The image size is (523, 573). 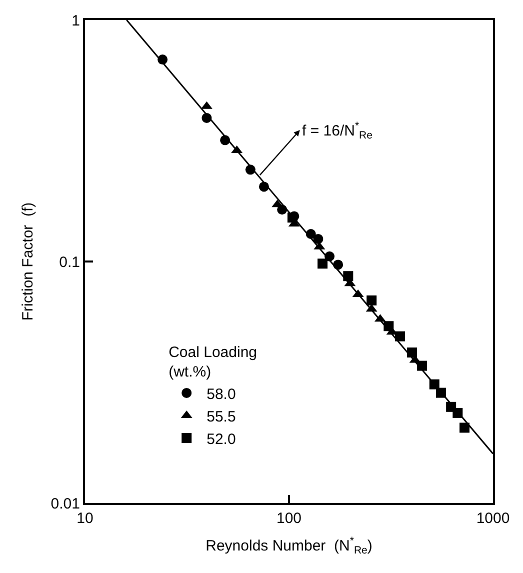 What do you see at coordinates (213, 362) in the screenshot?
I see `legend-title: Coal Loading (wt.%)` at bounding box center [213, 362].